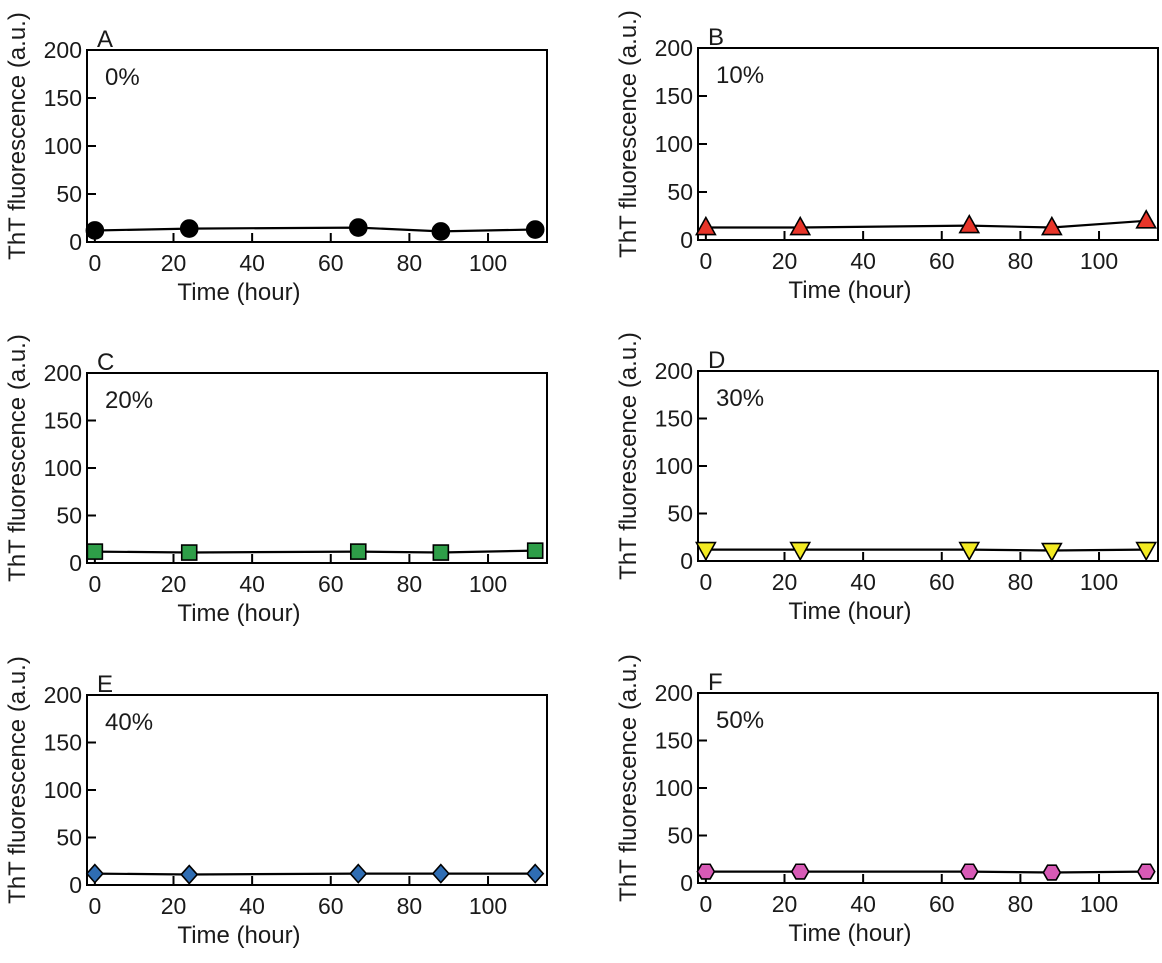 Image resolution: width=1162 pixels, height=963 pixels. Describe the element at coordinates (740, 398) in the screenshot. I see `inset-label: 30%` at that location.